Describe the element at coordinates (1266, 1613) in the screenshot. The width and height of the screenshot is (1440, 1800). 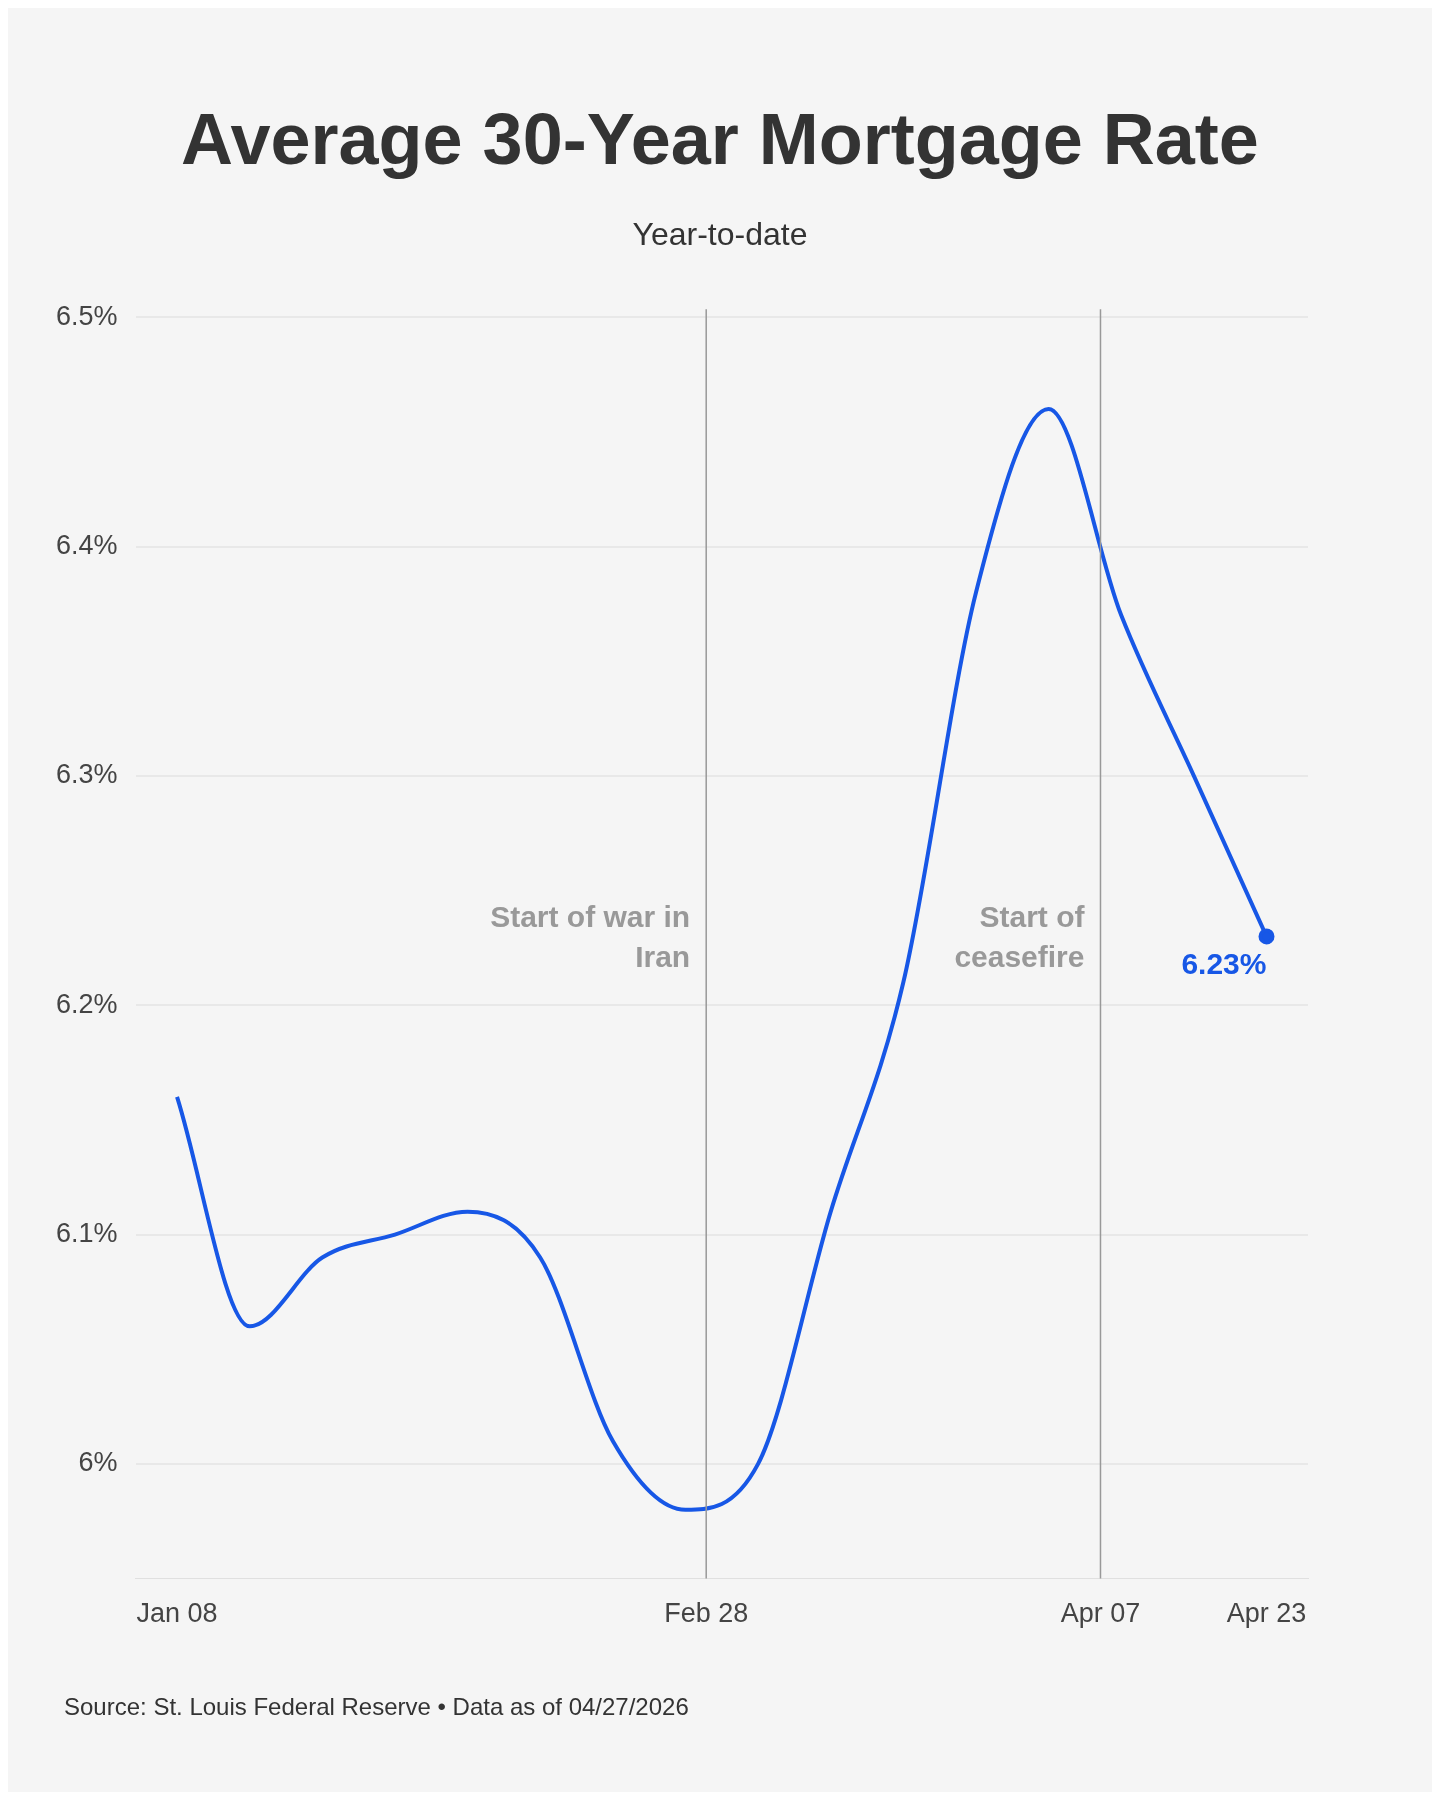
I see `x-tick-label: Apr 23` at that location.